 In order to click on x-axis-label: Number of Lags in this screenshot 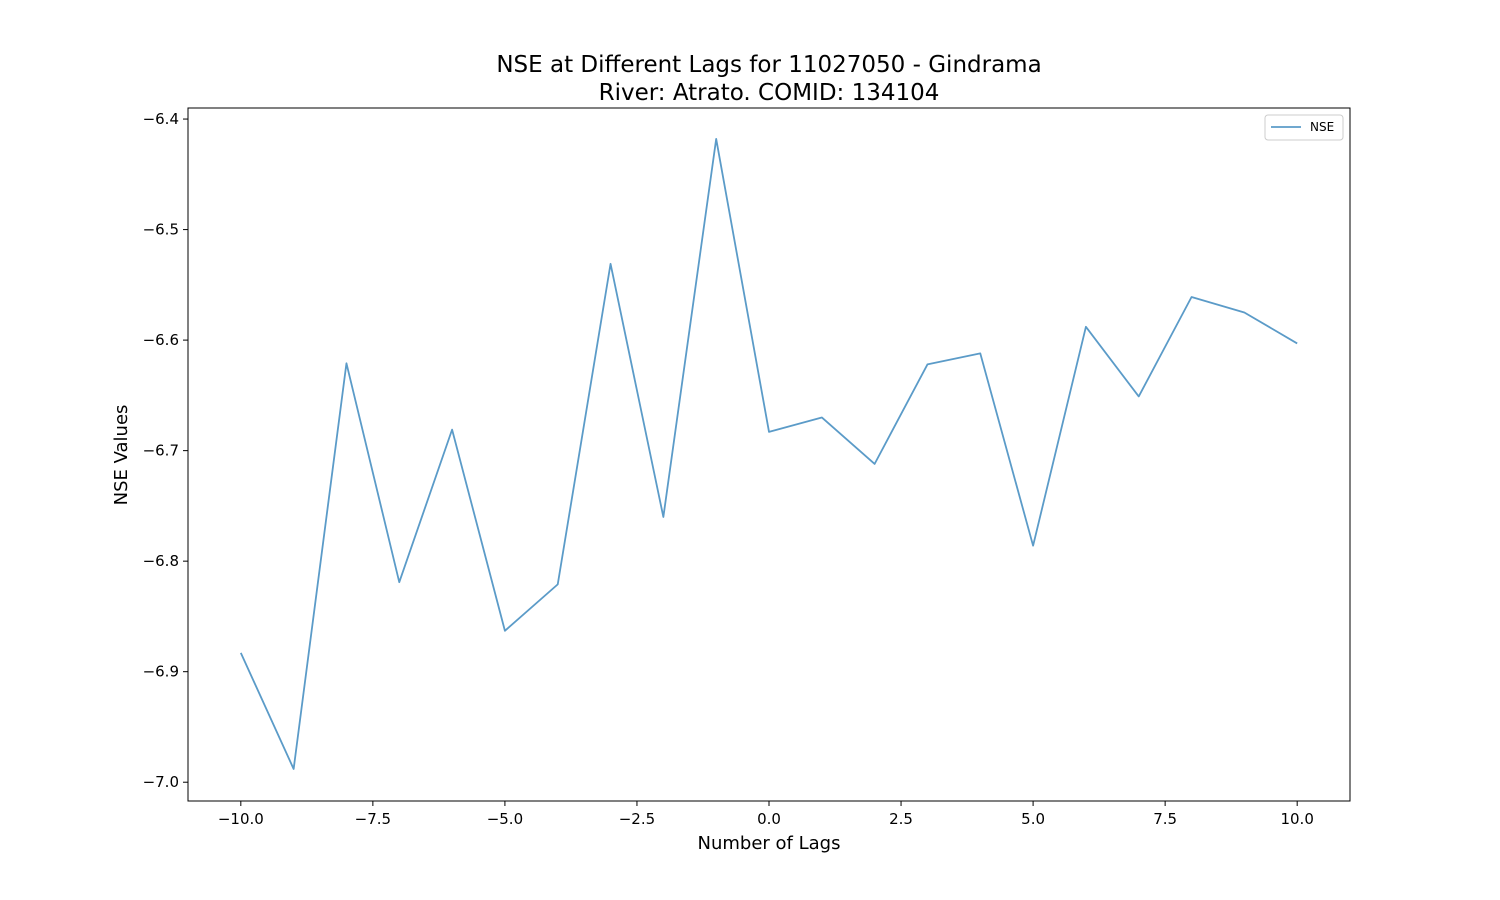, I will do `click(769, 843)`.